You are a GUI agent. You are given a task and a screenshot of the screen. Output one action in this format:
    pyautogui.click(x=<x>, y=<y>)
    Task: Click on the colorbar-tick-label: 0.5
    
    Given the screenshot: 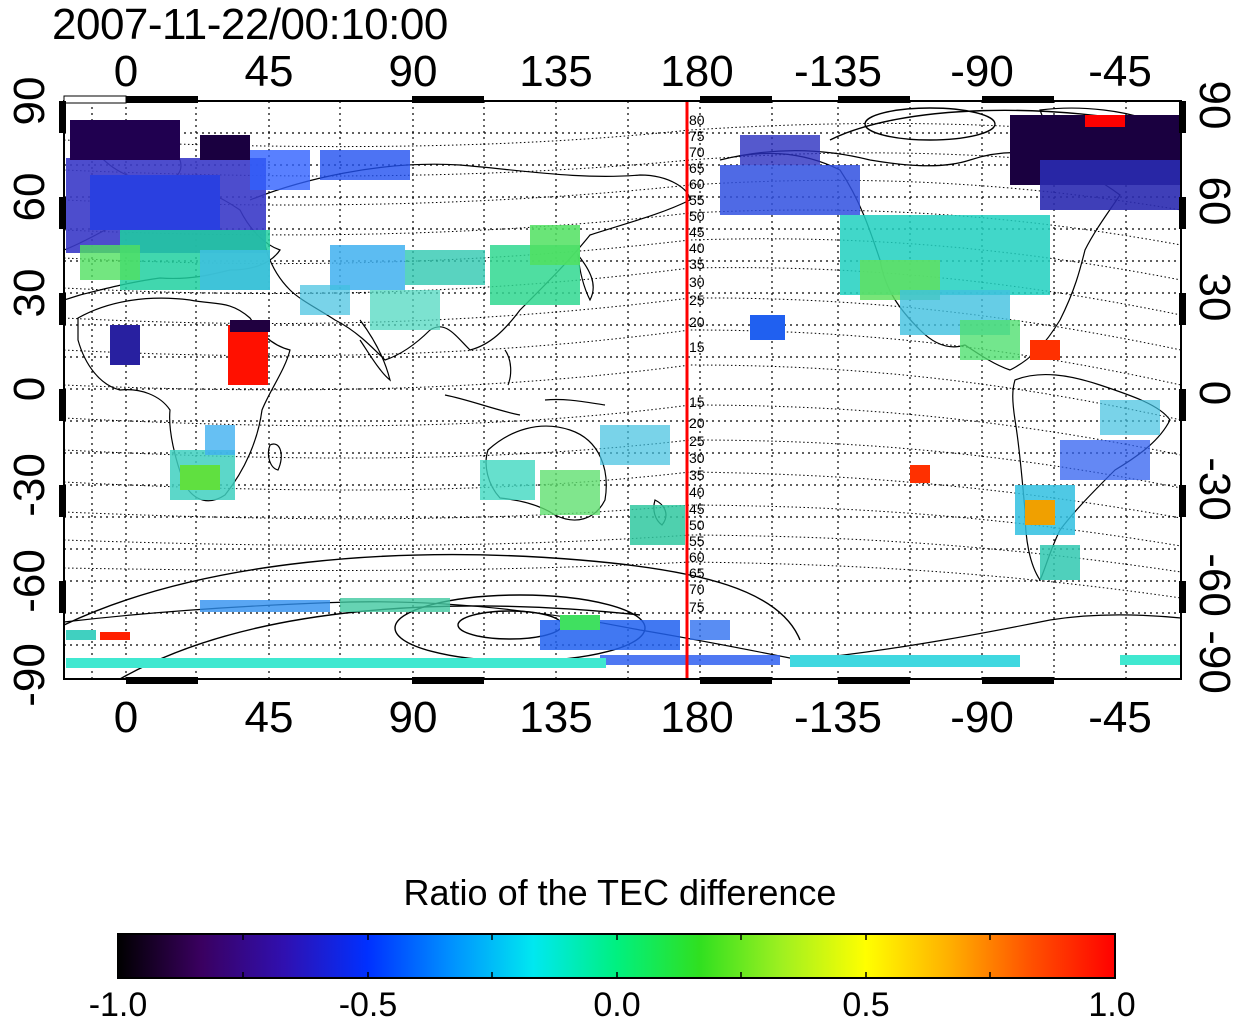 What is the action you would take?
    pyautogui.click(x=865, y=1005)
    